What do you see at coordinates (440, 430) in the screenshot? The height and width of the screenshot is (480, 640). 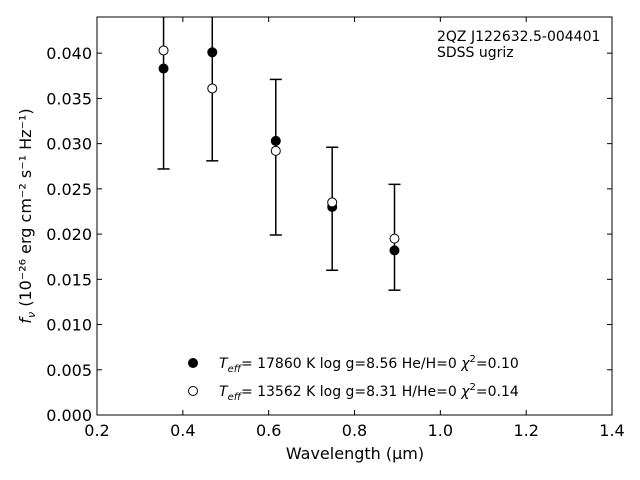 I see `x-tick-label: 1.0` at bounding box center [440, 430].